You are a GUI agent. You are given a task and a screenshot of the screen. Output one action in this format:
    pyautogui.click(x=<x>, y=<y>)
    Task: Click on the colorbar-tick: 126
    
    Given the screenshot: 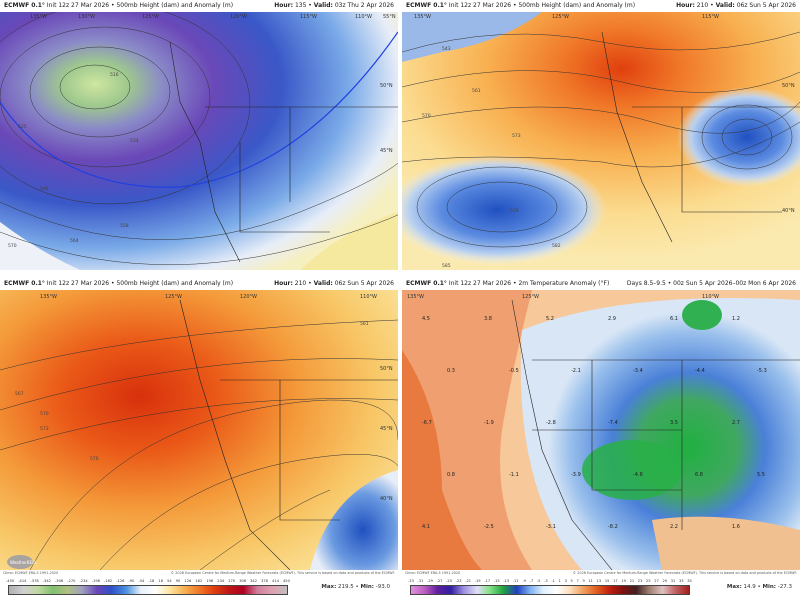 What is the action you would take?
    pyautogui.click(x=188, y=581)
    